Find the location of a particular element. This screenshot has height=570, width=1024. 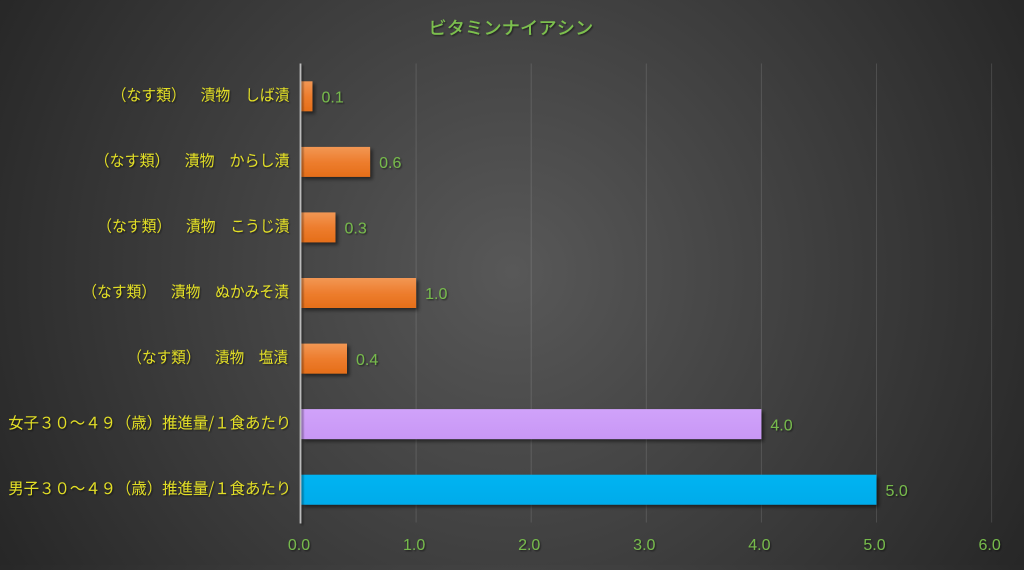

svg-text: 0.0 is located at coordinates (299, 545).